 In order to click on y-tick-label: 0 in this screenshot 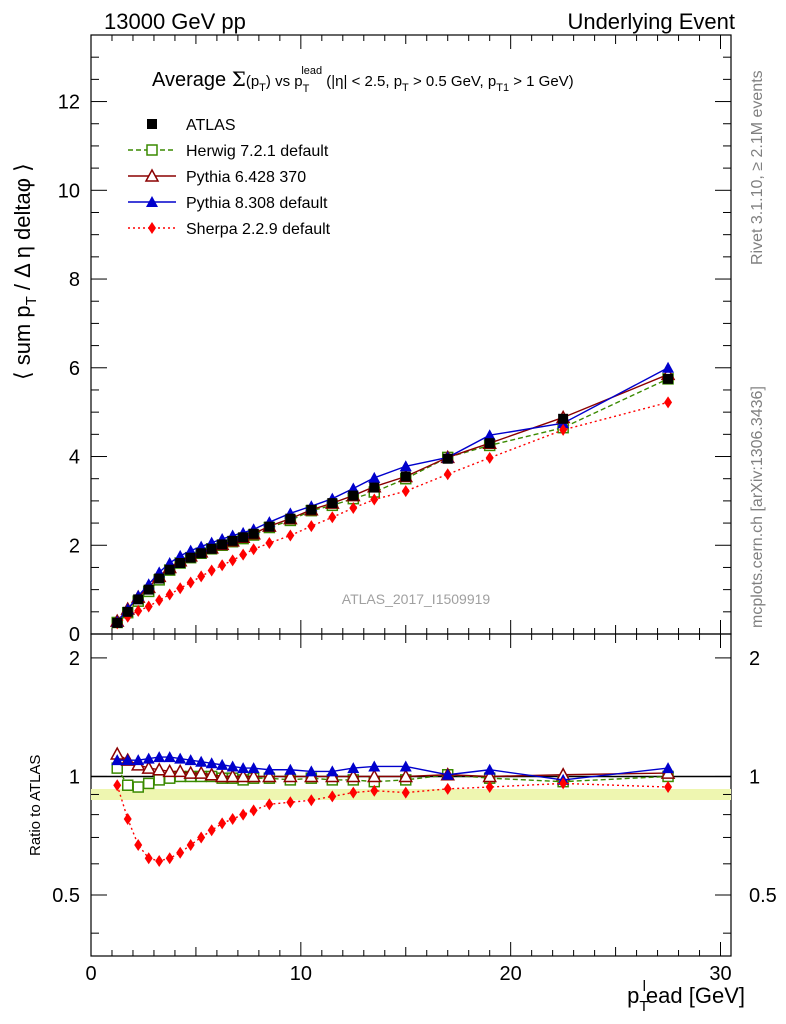, I will do `click(74, 635)`.